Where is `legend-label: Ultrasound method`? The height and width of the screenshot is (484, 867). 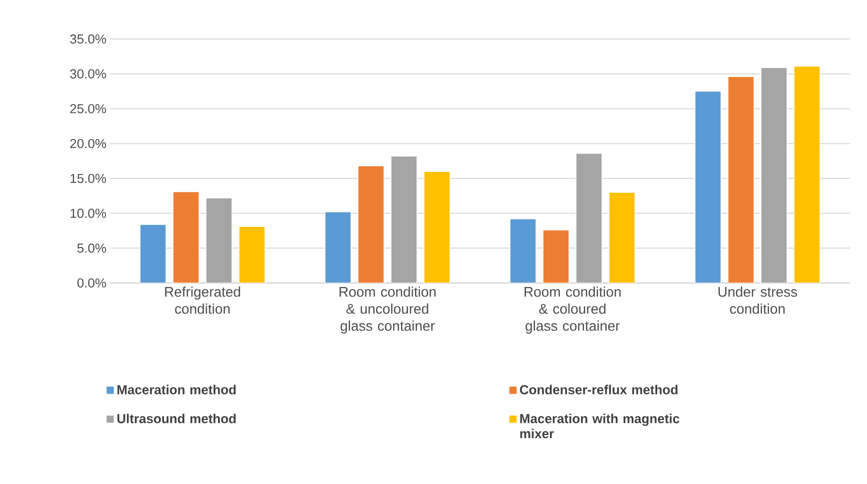 legend-label: Ultrasound method is located at coordinates (176, 419).